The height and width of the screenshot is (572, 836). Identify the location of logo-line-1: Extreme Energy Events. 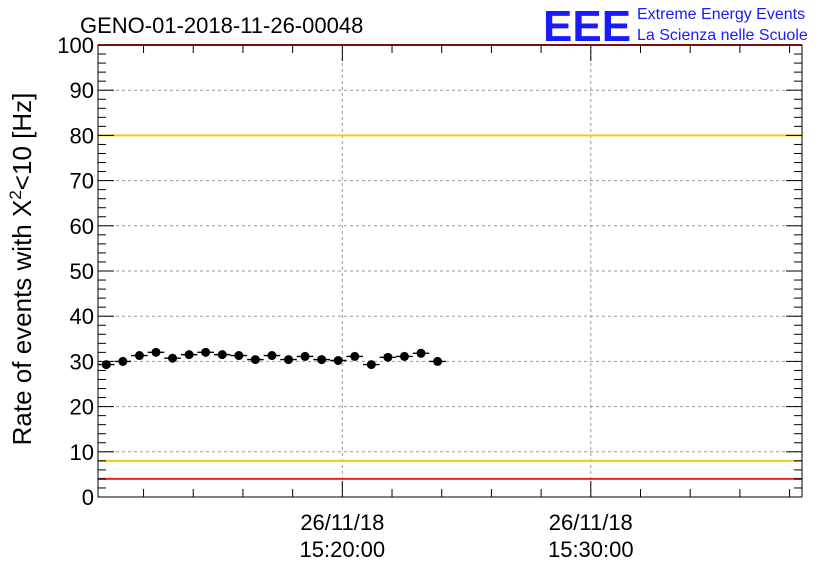
(721, 14).